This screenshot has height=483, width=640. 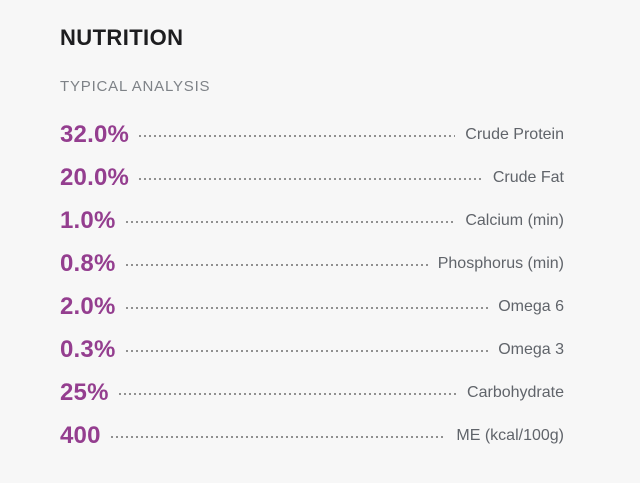 What do you see at coordinates (515, 392) in the screenshot?
I see `analysis-label: Carbohydrate` at bounding box center [515, 392].